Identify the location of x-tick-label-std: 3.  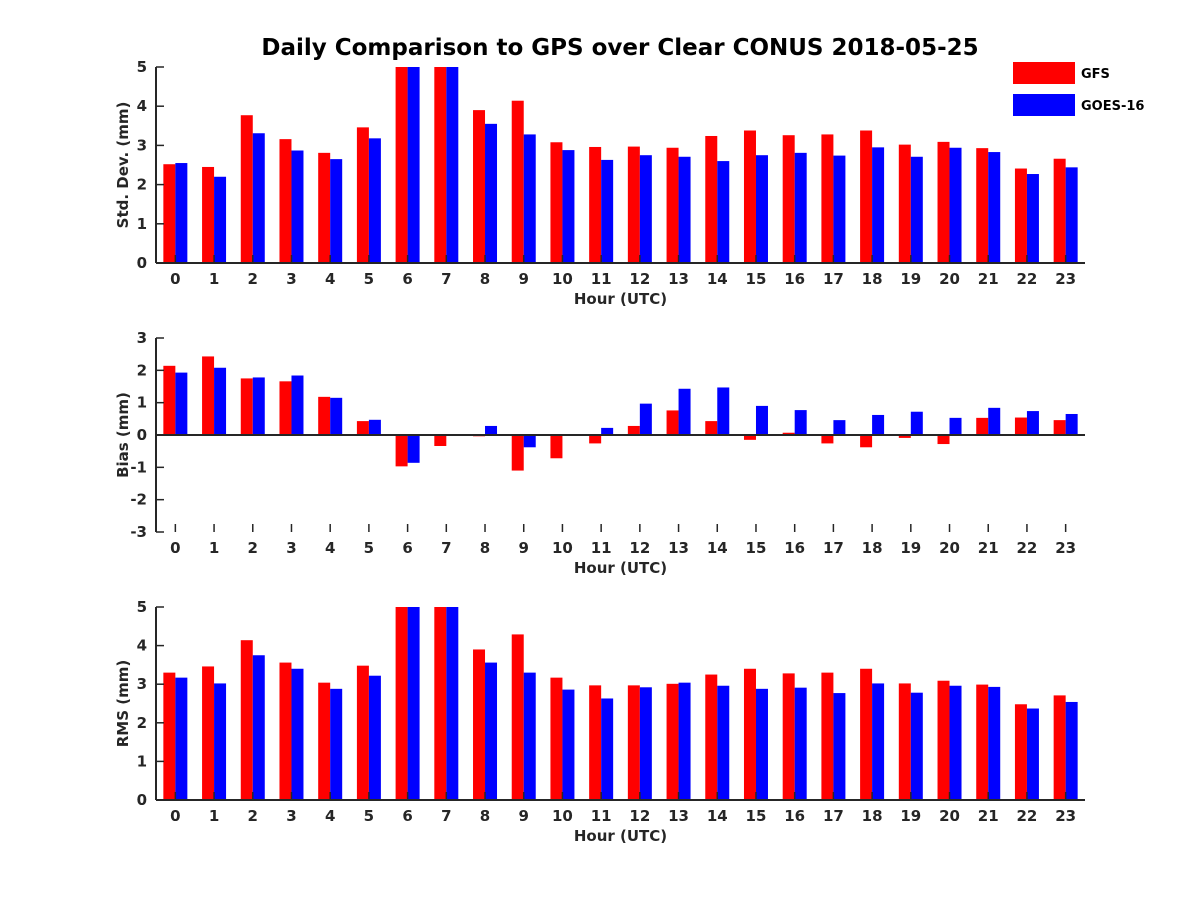
(291, 279).